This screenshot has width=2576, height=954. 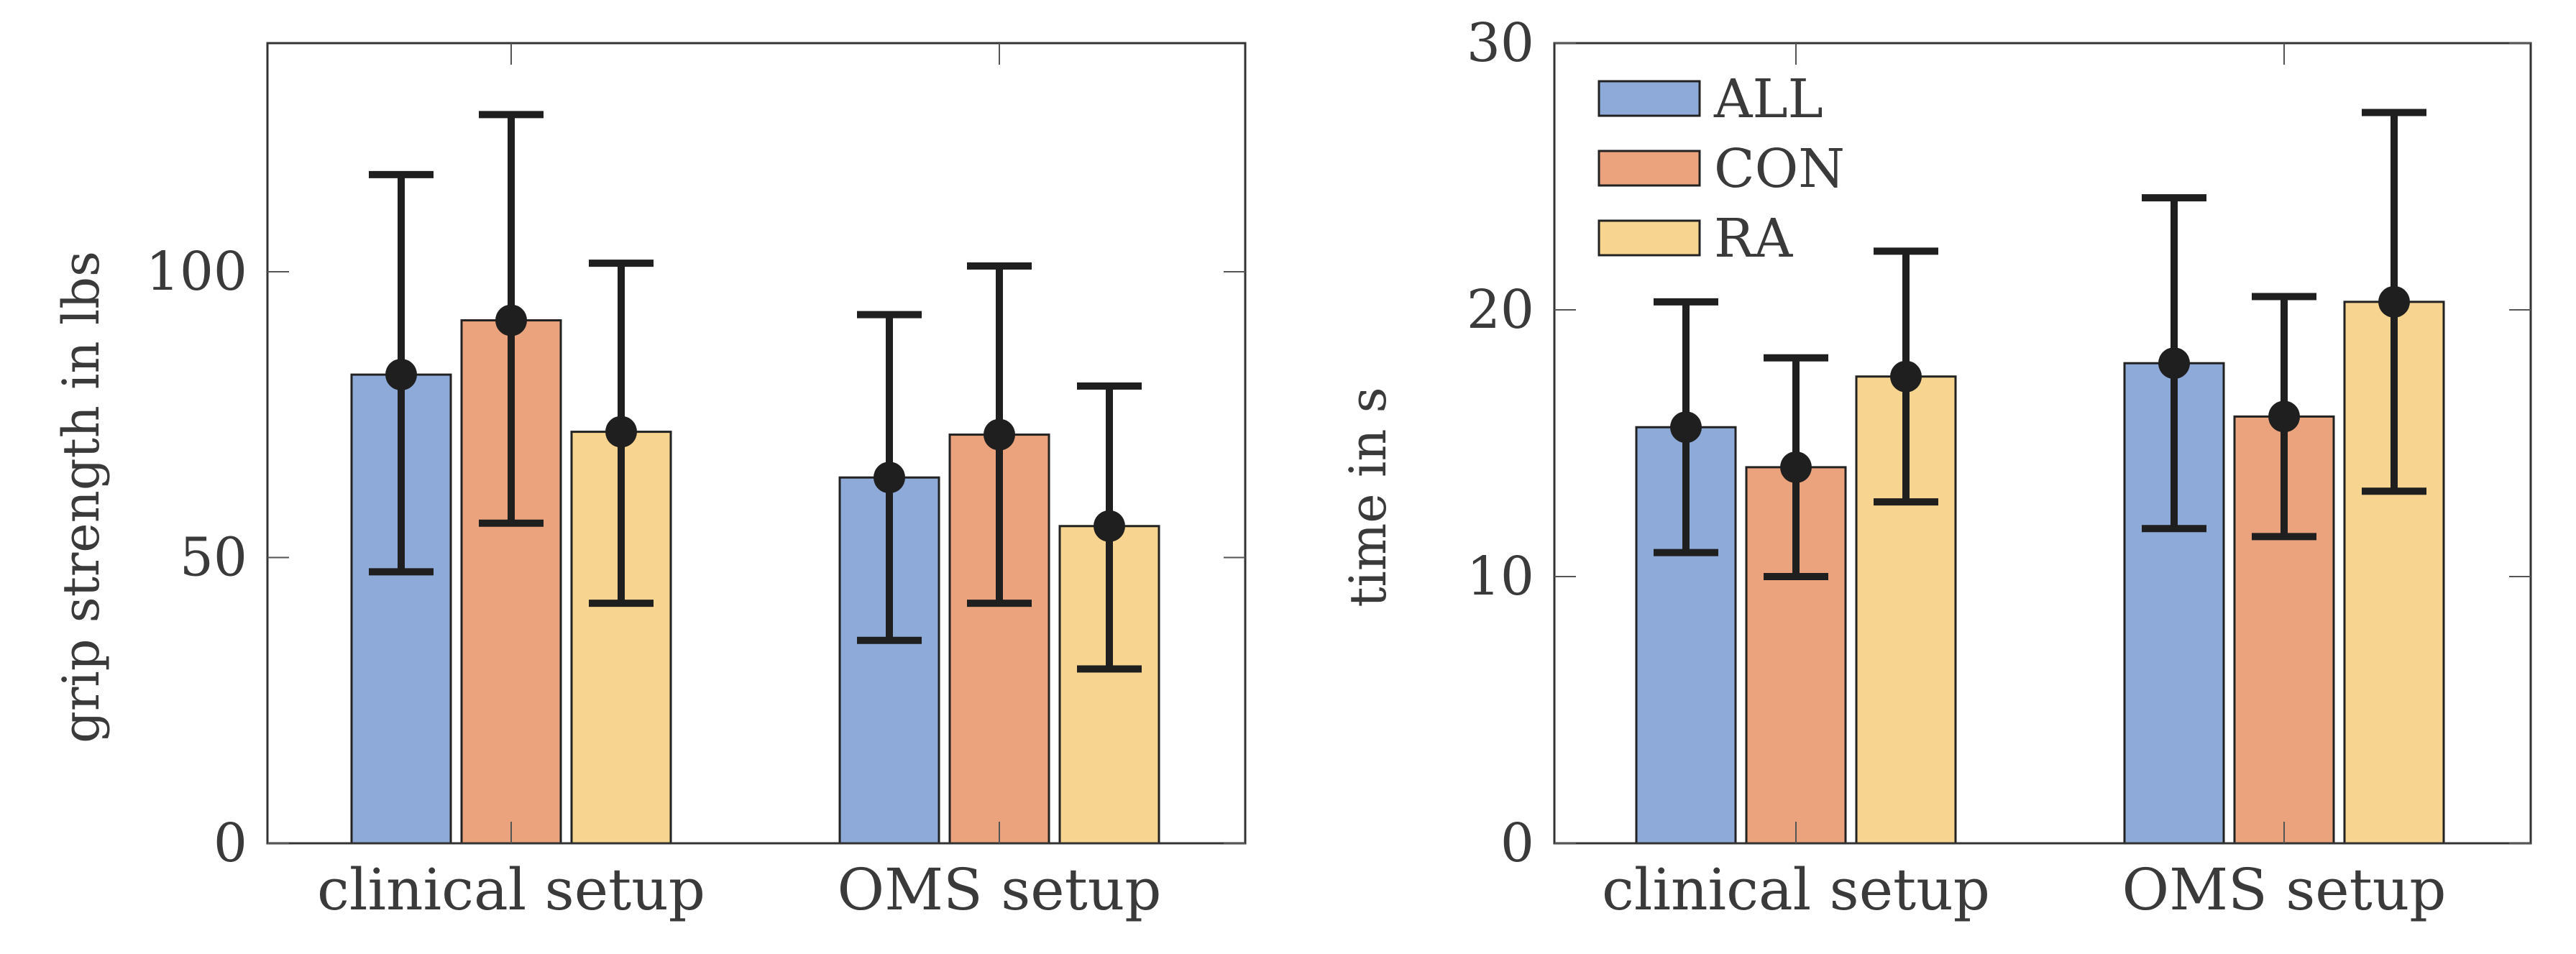 I want to click on legend: ALL CON RA, so click(x=1722, y=169).